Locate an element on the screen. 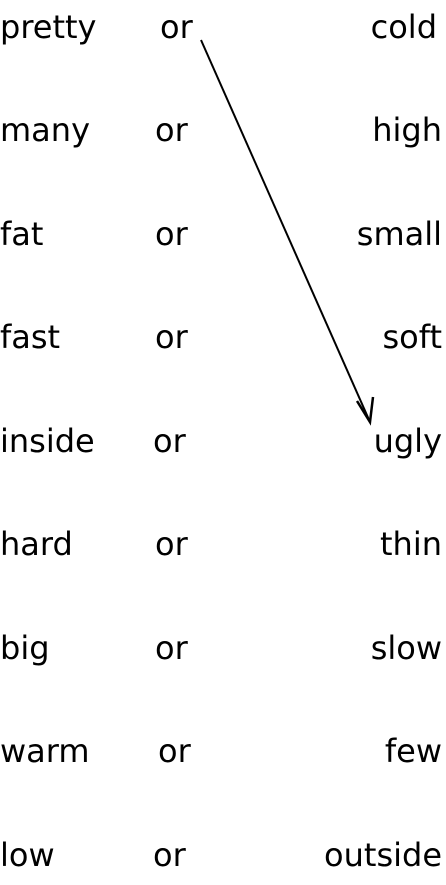  word-pair-row: pretty or cold is located at coordinates (223, 28).